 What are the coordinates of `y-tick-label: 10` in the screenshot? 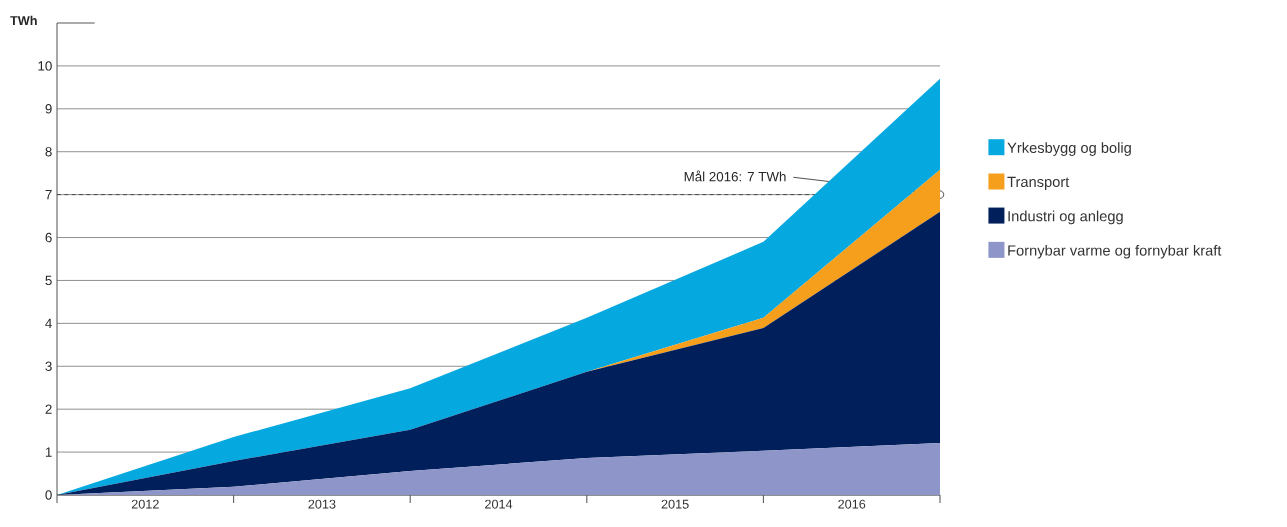 It's located at (45, 66).